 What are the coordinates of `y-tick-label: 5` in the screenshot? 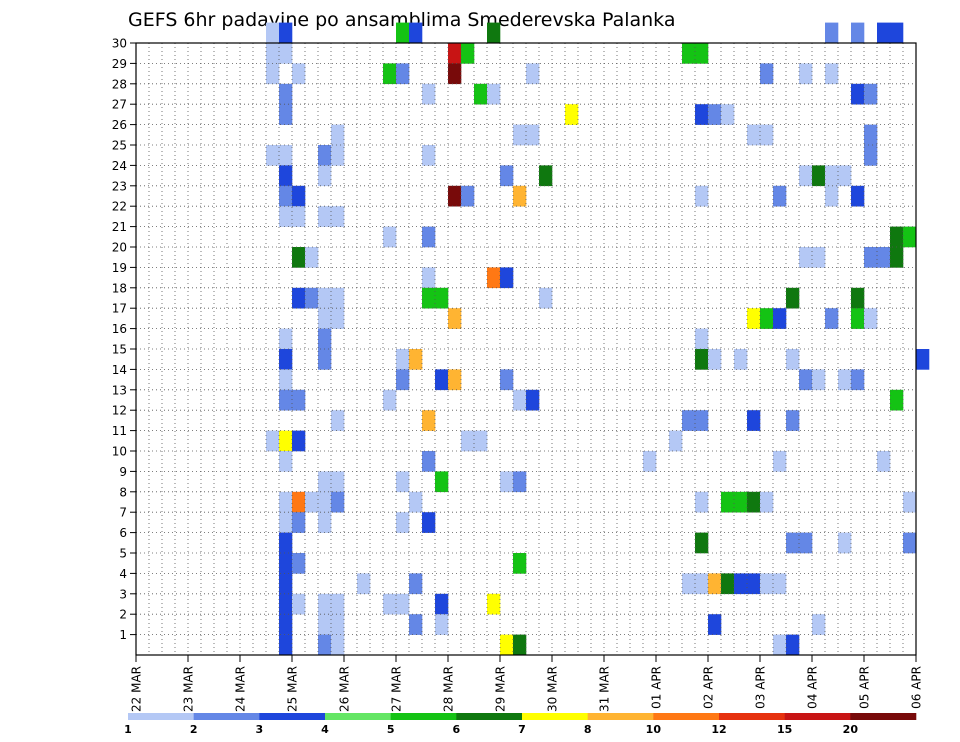 It's located at (123, 554).